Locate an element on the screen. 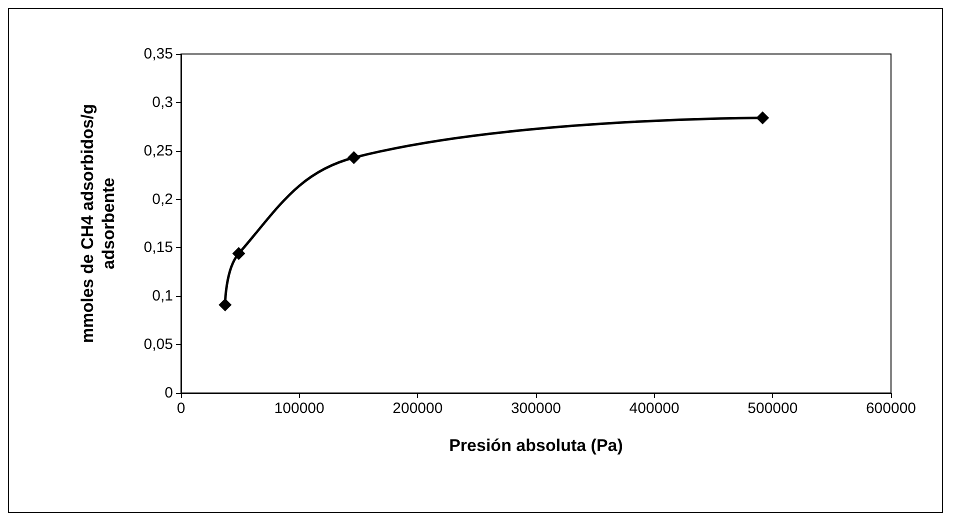 This screenshot has width=957, height=529. y-tick-label: 0,35 is located at coordinates (158, 54).